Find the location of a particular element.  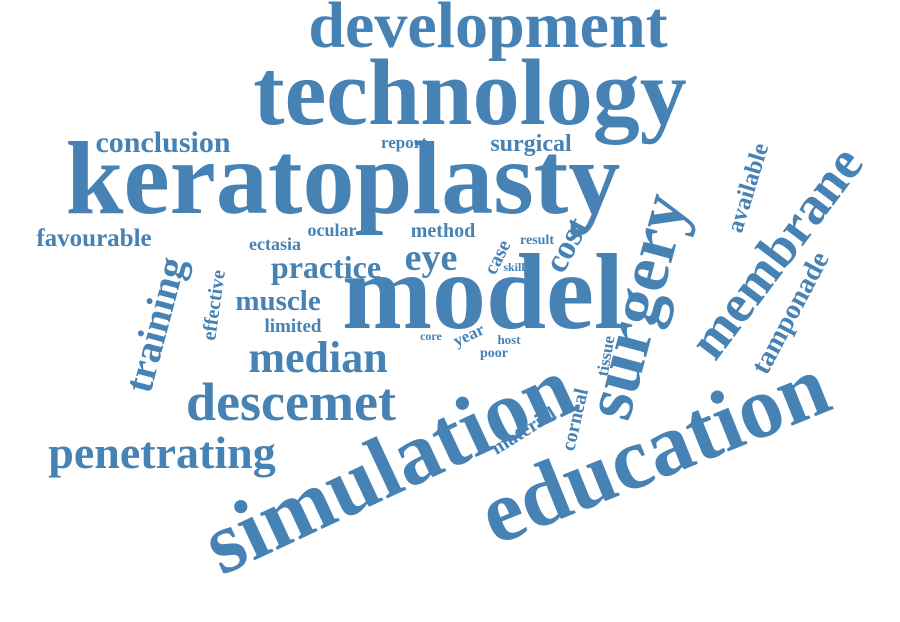

word-conclusion: conclusion is located at coordinates (162, 142).